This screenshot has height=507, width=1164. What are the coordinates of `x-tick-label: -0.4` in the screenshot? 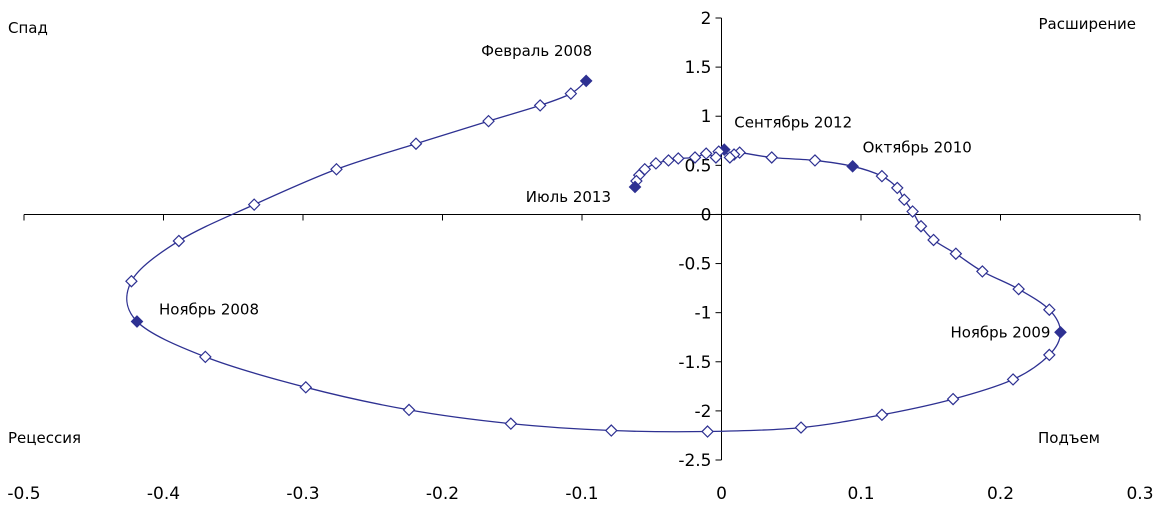 It's located at (163, 494).